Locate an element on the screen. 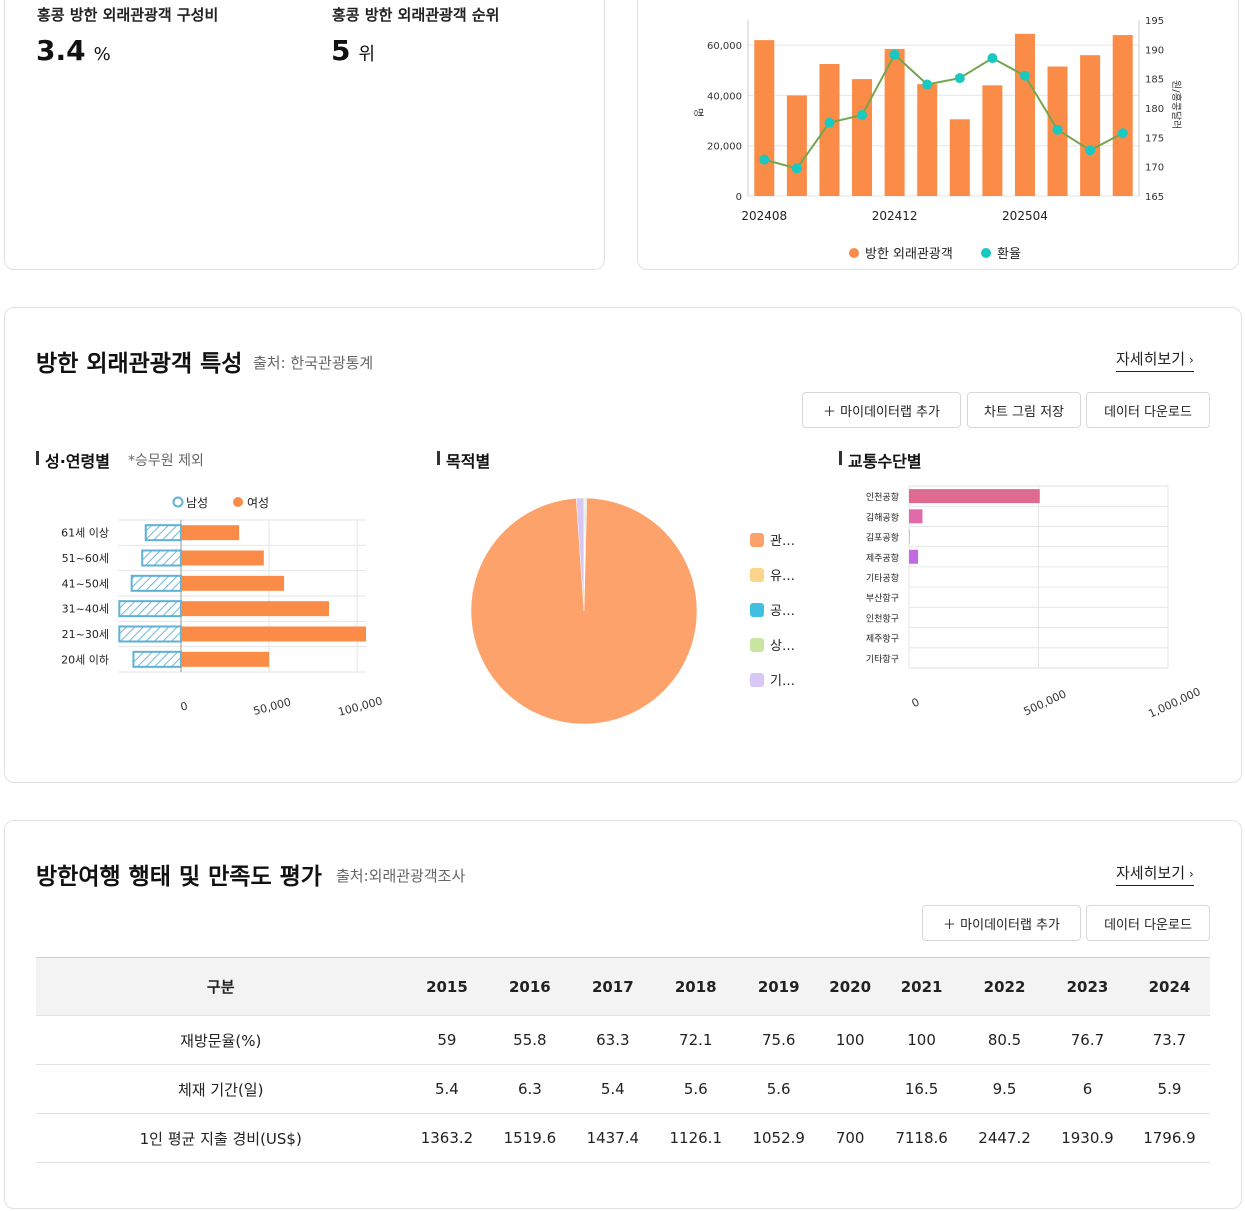 The image size is (1245, 1211). exchange-rate-line is located at coordinates (944, 111).